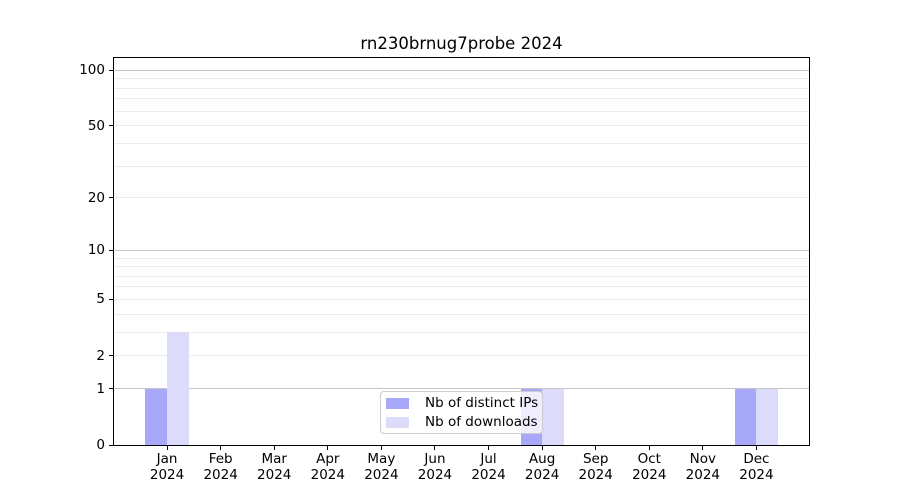 The width and height of the screenshot is (900, 500). I want to click on x-tick-month: Mar, so click(274, 459).